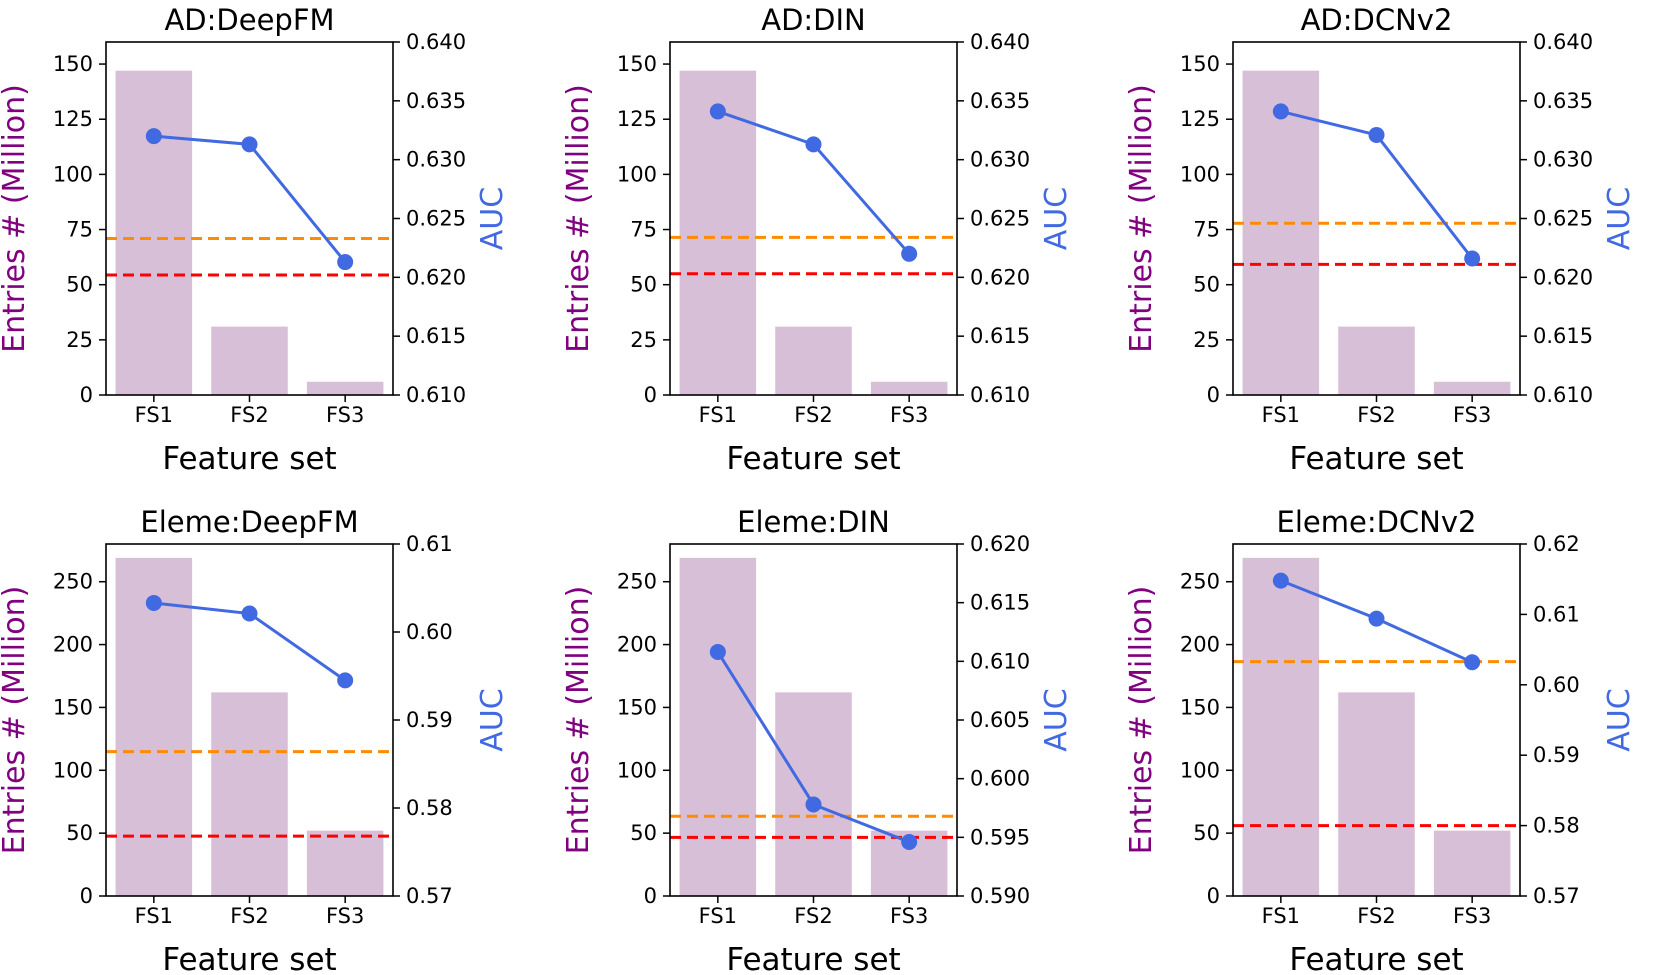 The height and width of the screenshot is (975, 1661). Describe the element at coordinates (429, 632) in the screenshot. I see `right-tick-label: 0.60` at that location.